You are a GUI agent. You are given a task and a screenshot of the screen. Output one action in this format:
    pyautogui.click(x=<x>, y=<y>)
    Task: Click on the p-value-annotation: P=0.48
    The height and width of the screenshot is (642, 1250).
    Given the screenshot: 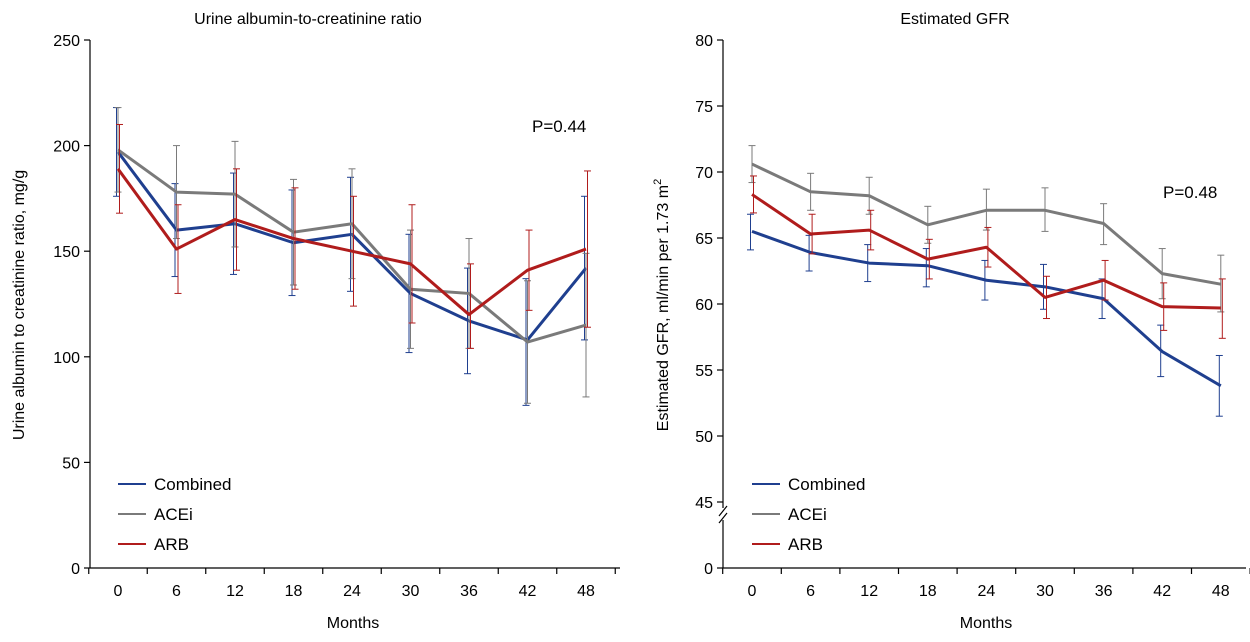 What is the action you would take?
    pyautogui.click(x=1190, y=192)
    